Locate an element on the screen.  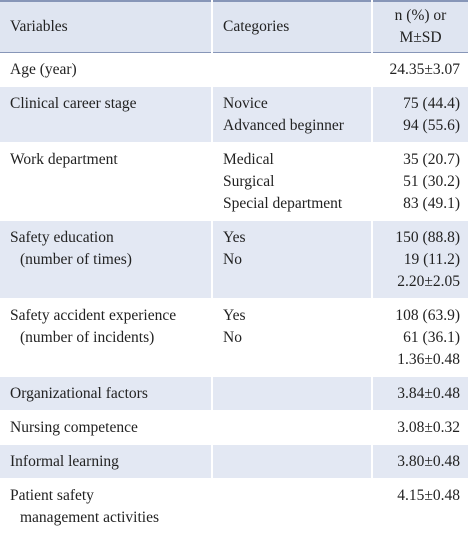
header-cell: Categories is located at coordinates (292, 27).